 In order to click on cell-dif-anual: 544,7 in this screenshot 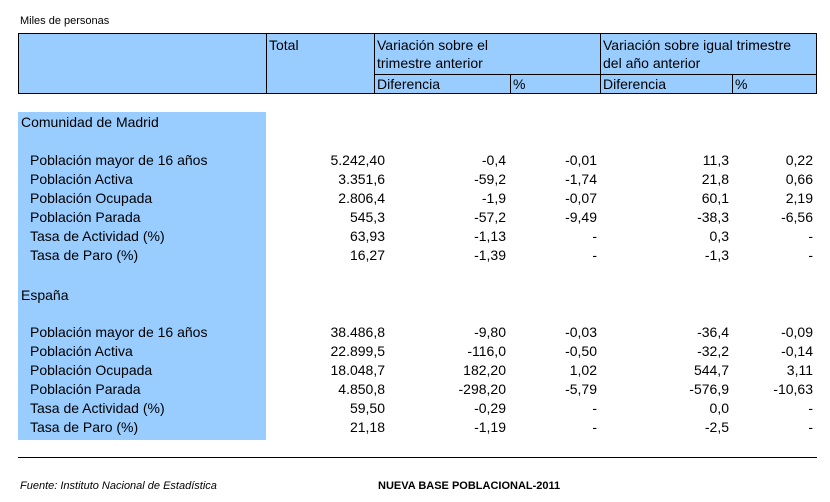, I will do `click(711, 370)`.